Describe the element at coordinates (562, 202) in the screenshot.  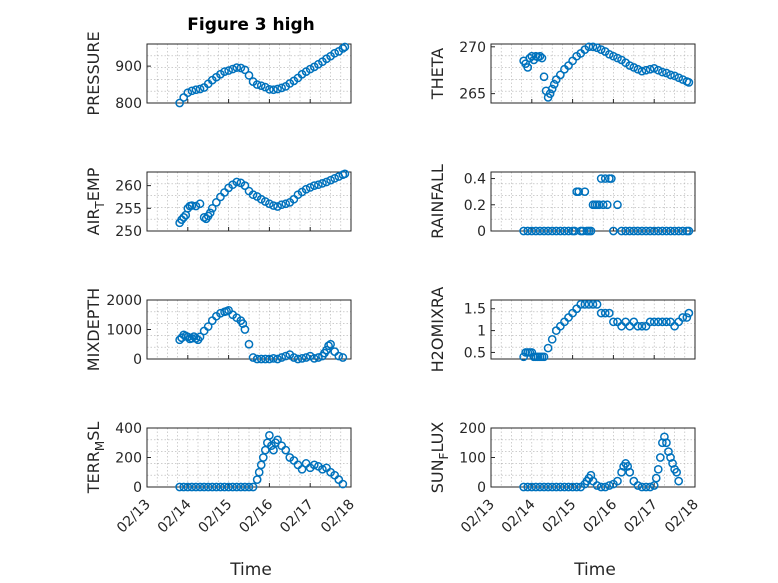
I see `subplot-4: 0 0.2 0.4 RAINFALL` at that location.